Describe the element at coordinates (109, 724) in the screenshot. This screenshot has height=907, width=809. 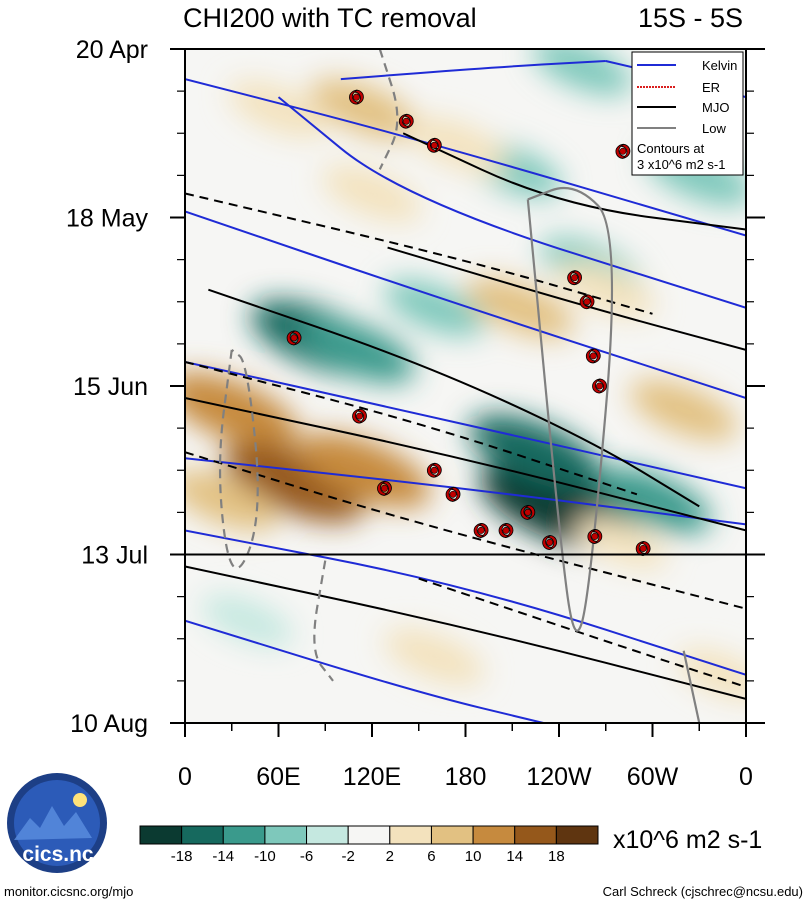
I see `y-tick-label: 10 Aug` at that location.